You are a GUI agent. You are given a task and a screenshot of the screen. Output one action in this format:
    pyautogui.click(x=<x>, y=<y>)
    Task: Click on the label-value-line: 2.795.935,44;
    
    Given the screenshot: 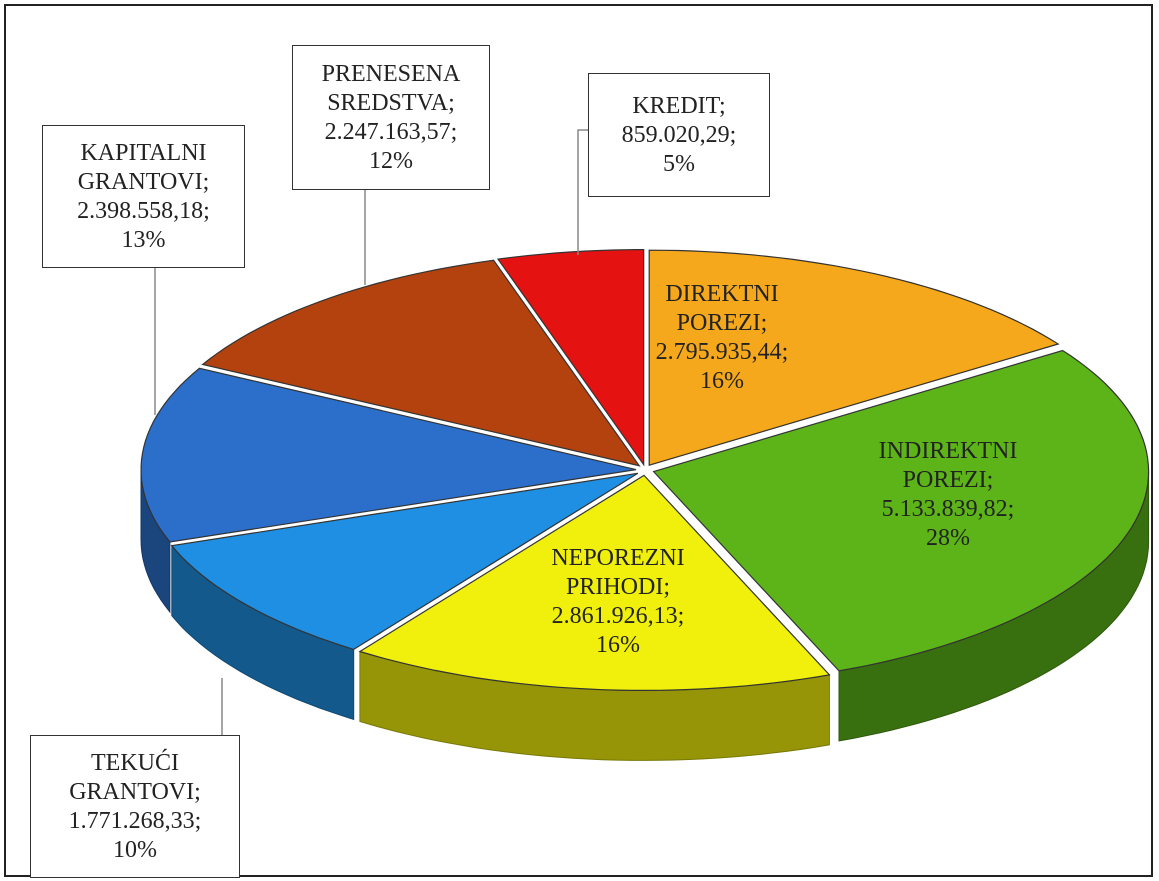 What is the action you would take?
    pyautogui.click(x=722, y=352)
    